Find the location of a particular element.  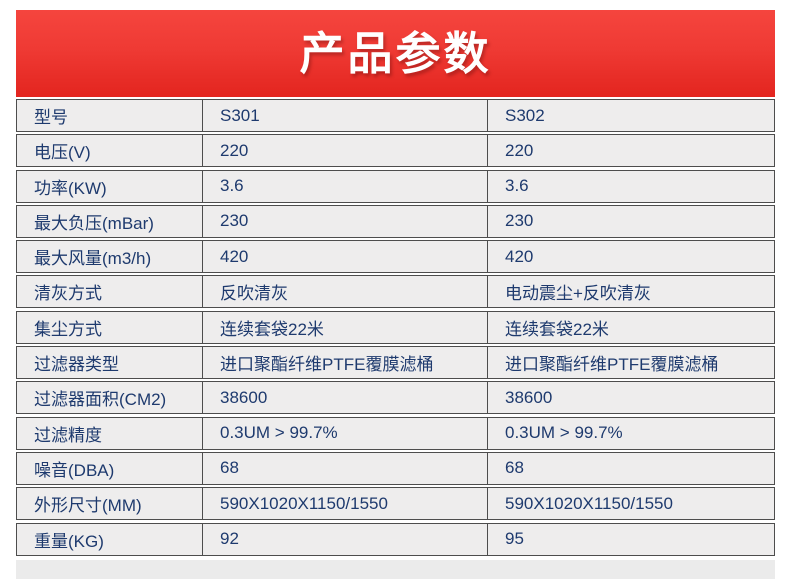

value-s302: 进口聚酯纤维PTFE覆膜滤桶 is located at coordinates (630, 363).